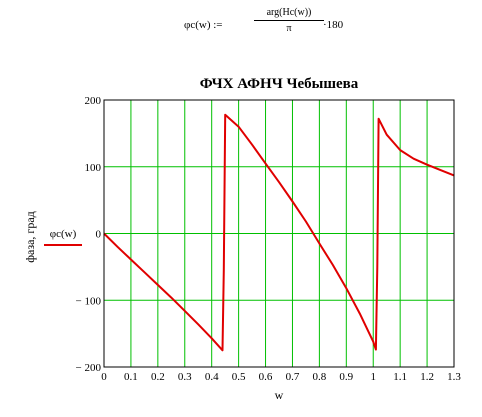 The height and width of the screenshot is (417, 482). Describe the element at coordinates (373, 377) in the screenshot. I see `x-tick-label: 1` at that location.